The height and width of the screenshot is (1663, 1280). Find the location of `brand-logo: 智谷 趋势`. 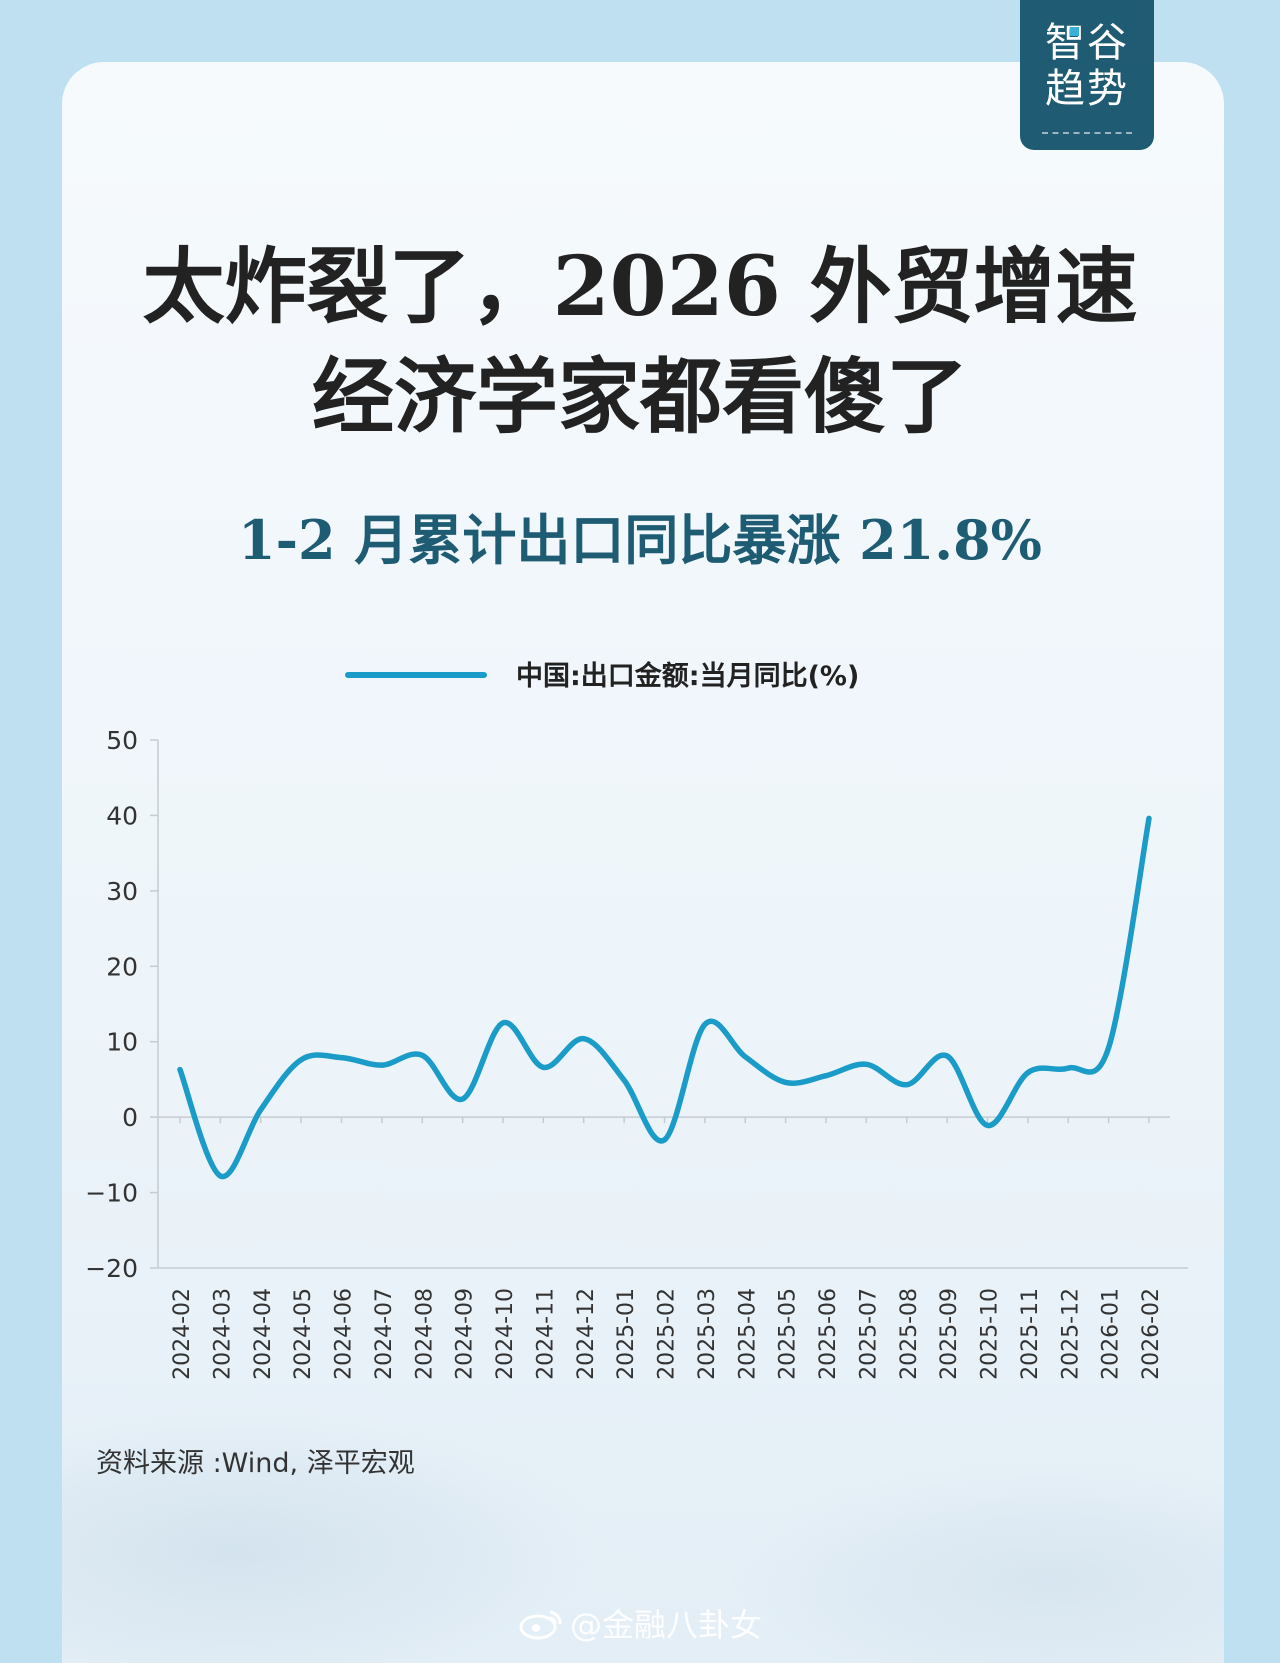

brand-logo: 智谷 趋势 is located at coordinates (1087, 75).